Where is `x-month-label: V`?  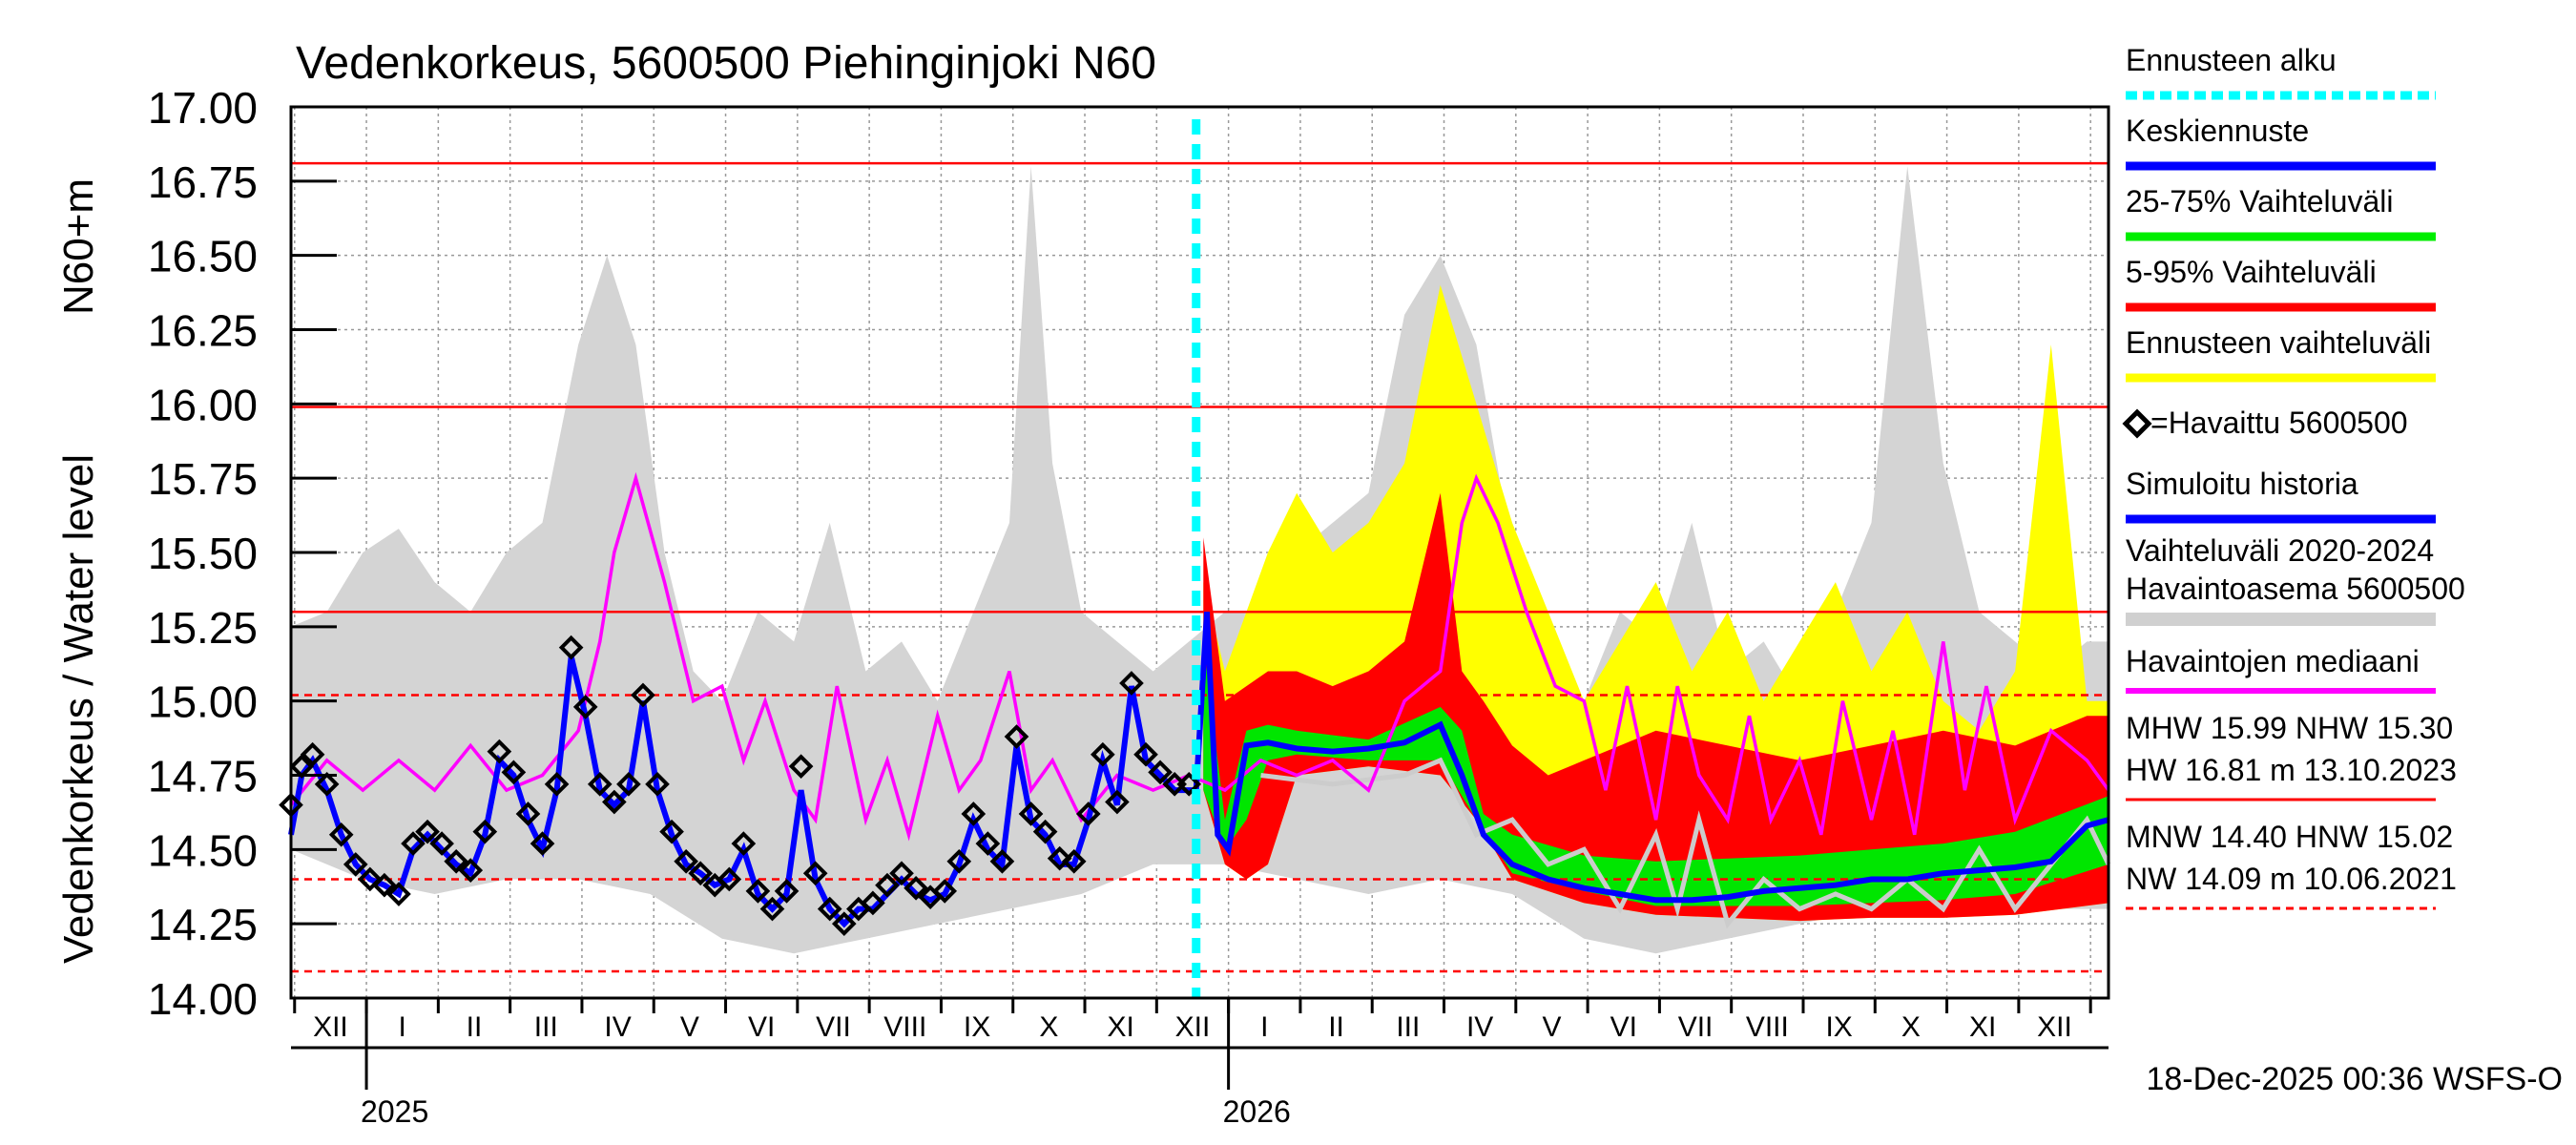
x-month-label: V is located at coordinates (1551, 1027).